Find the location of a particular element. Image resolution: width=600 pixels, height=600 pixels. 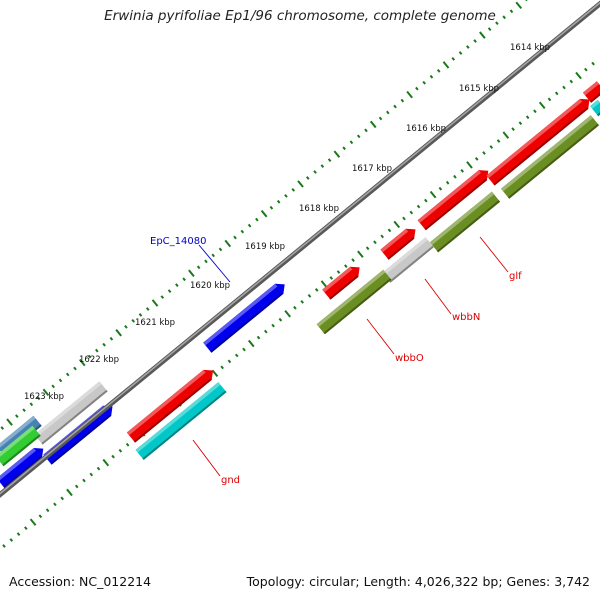

gene-gnd is located at coordinates (181, 421).